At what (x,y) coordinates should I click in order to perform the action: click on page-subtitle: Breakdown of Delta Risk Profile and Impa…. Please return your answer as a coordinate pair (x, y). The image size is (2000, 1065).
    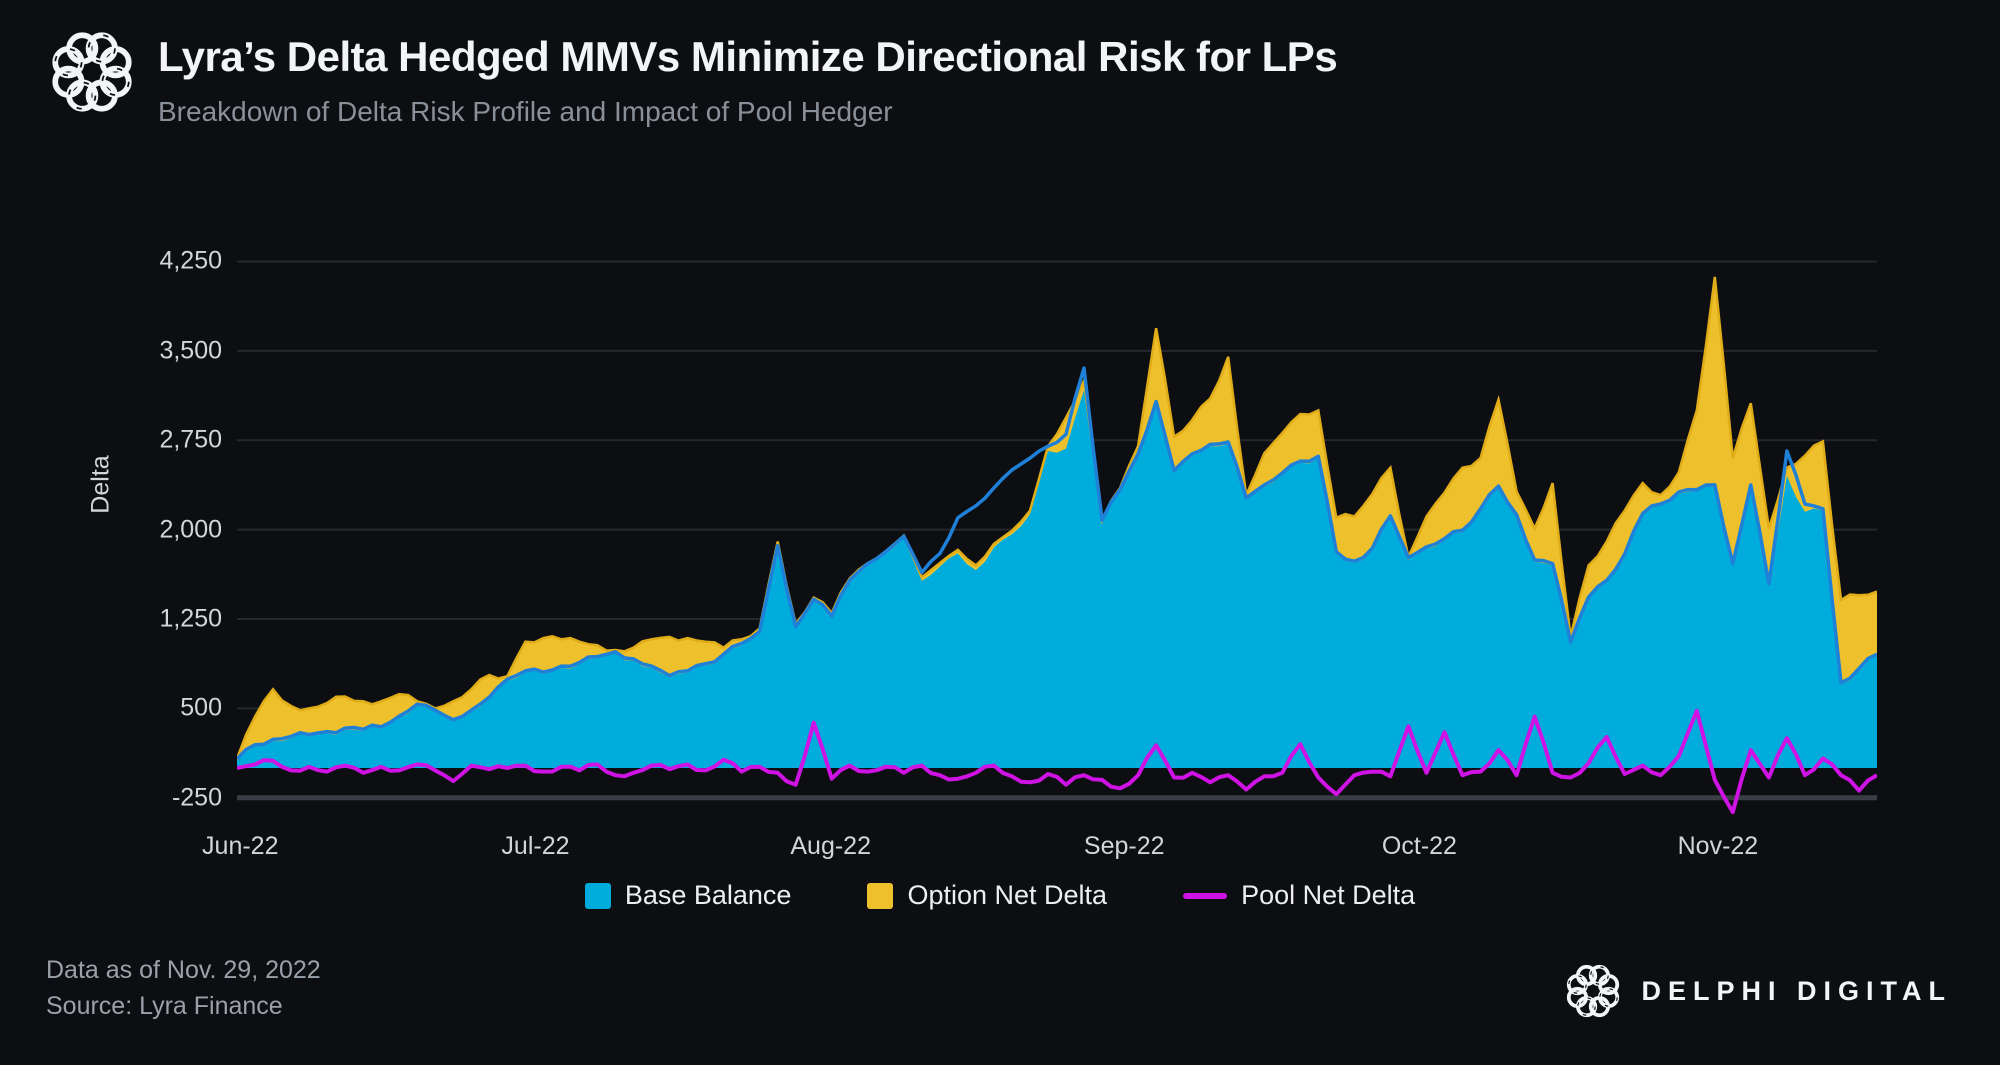
    Looking at the image, I should click on (525, 112).